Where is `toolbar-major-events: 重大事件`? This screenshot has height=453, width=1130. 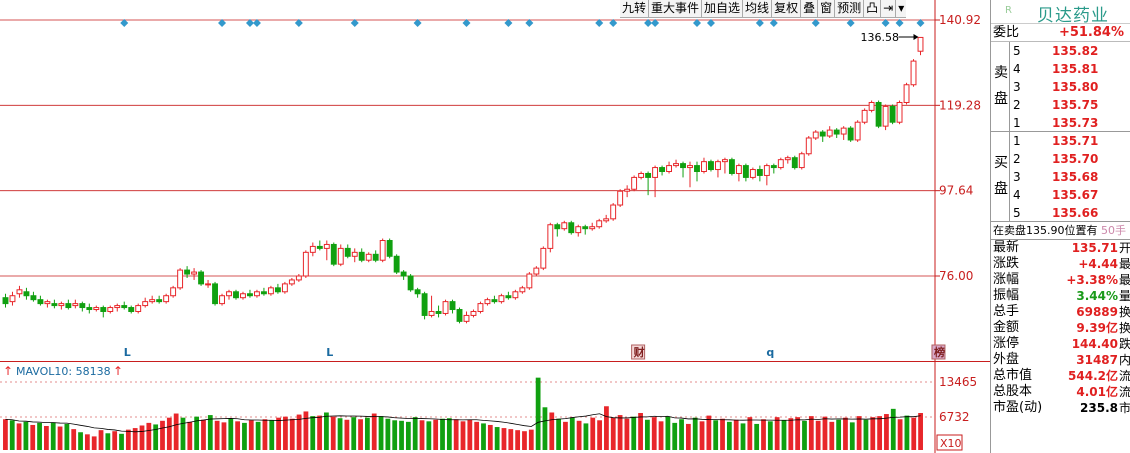 toolbar-major-events: 重大事件 is located at coordinates (674, 9).